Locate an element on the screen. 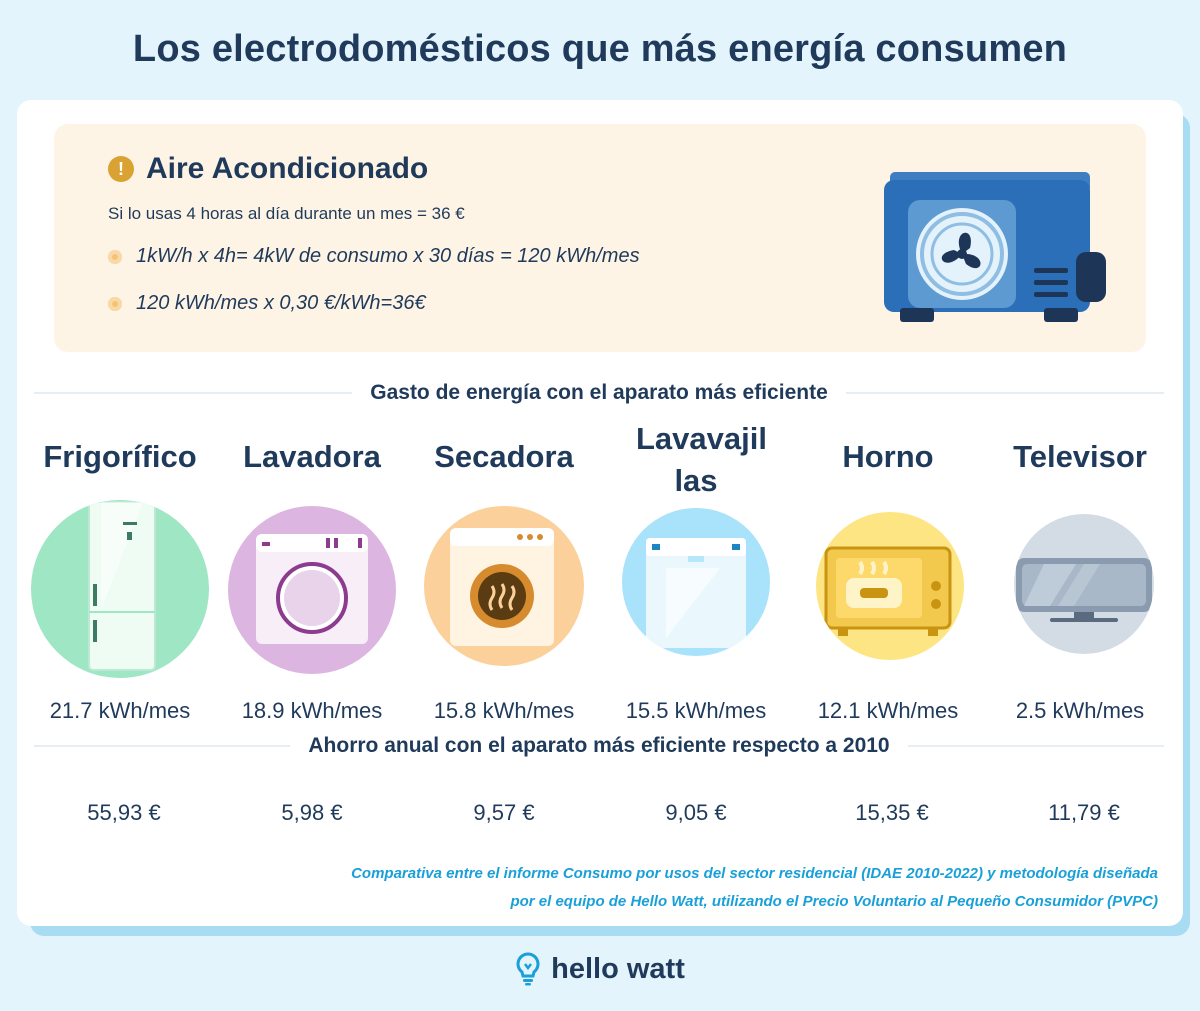 The image size is (1200, 1011). appliance-tv: Televisor 2.5 kWh/mes is located at coordinates (1080, 586).